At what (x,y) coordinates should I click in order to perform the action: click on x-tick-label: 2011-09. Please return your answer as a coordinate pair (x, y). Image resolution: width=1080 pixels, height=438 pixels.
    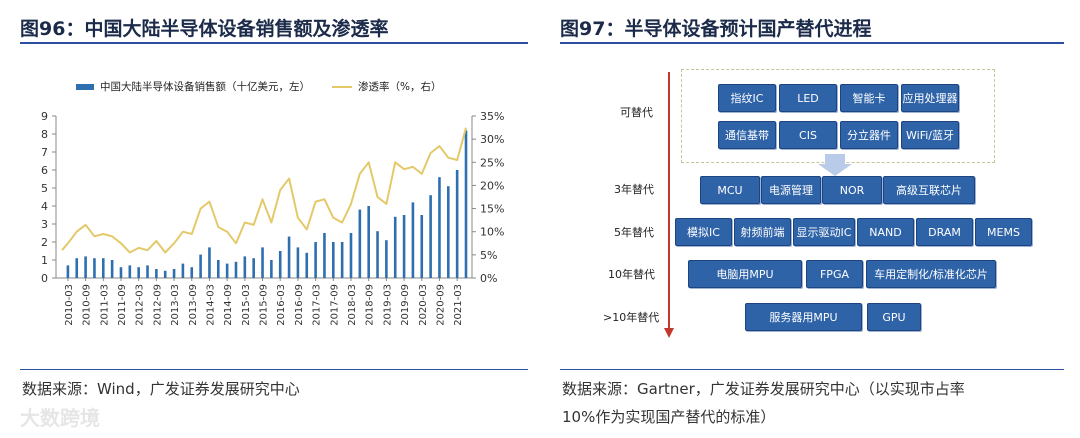
    Looking at the image, I should click on (122, 305).